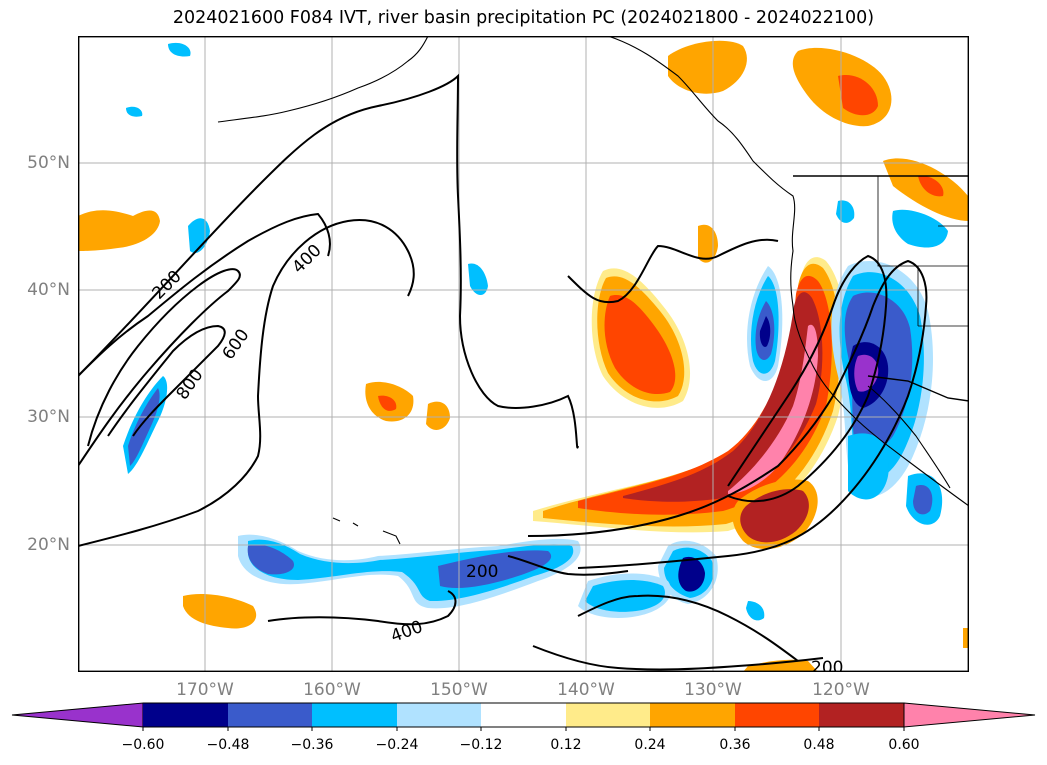 Image resolution: width=1047 pixels, height=765 pixels. Describe the element at coordinates (205, 690) in the screenshot. I see `lon-label-170w: 170°W` at that location.